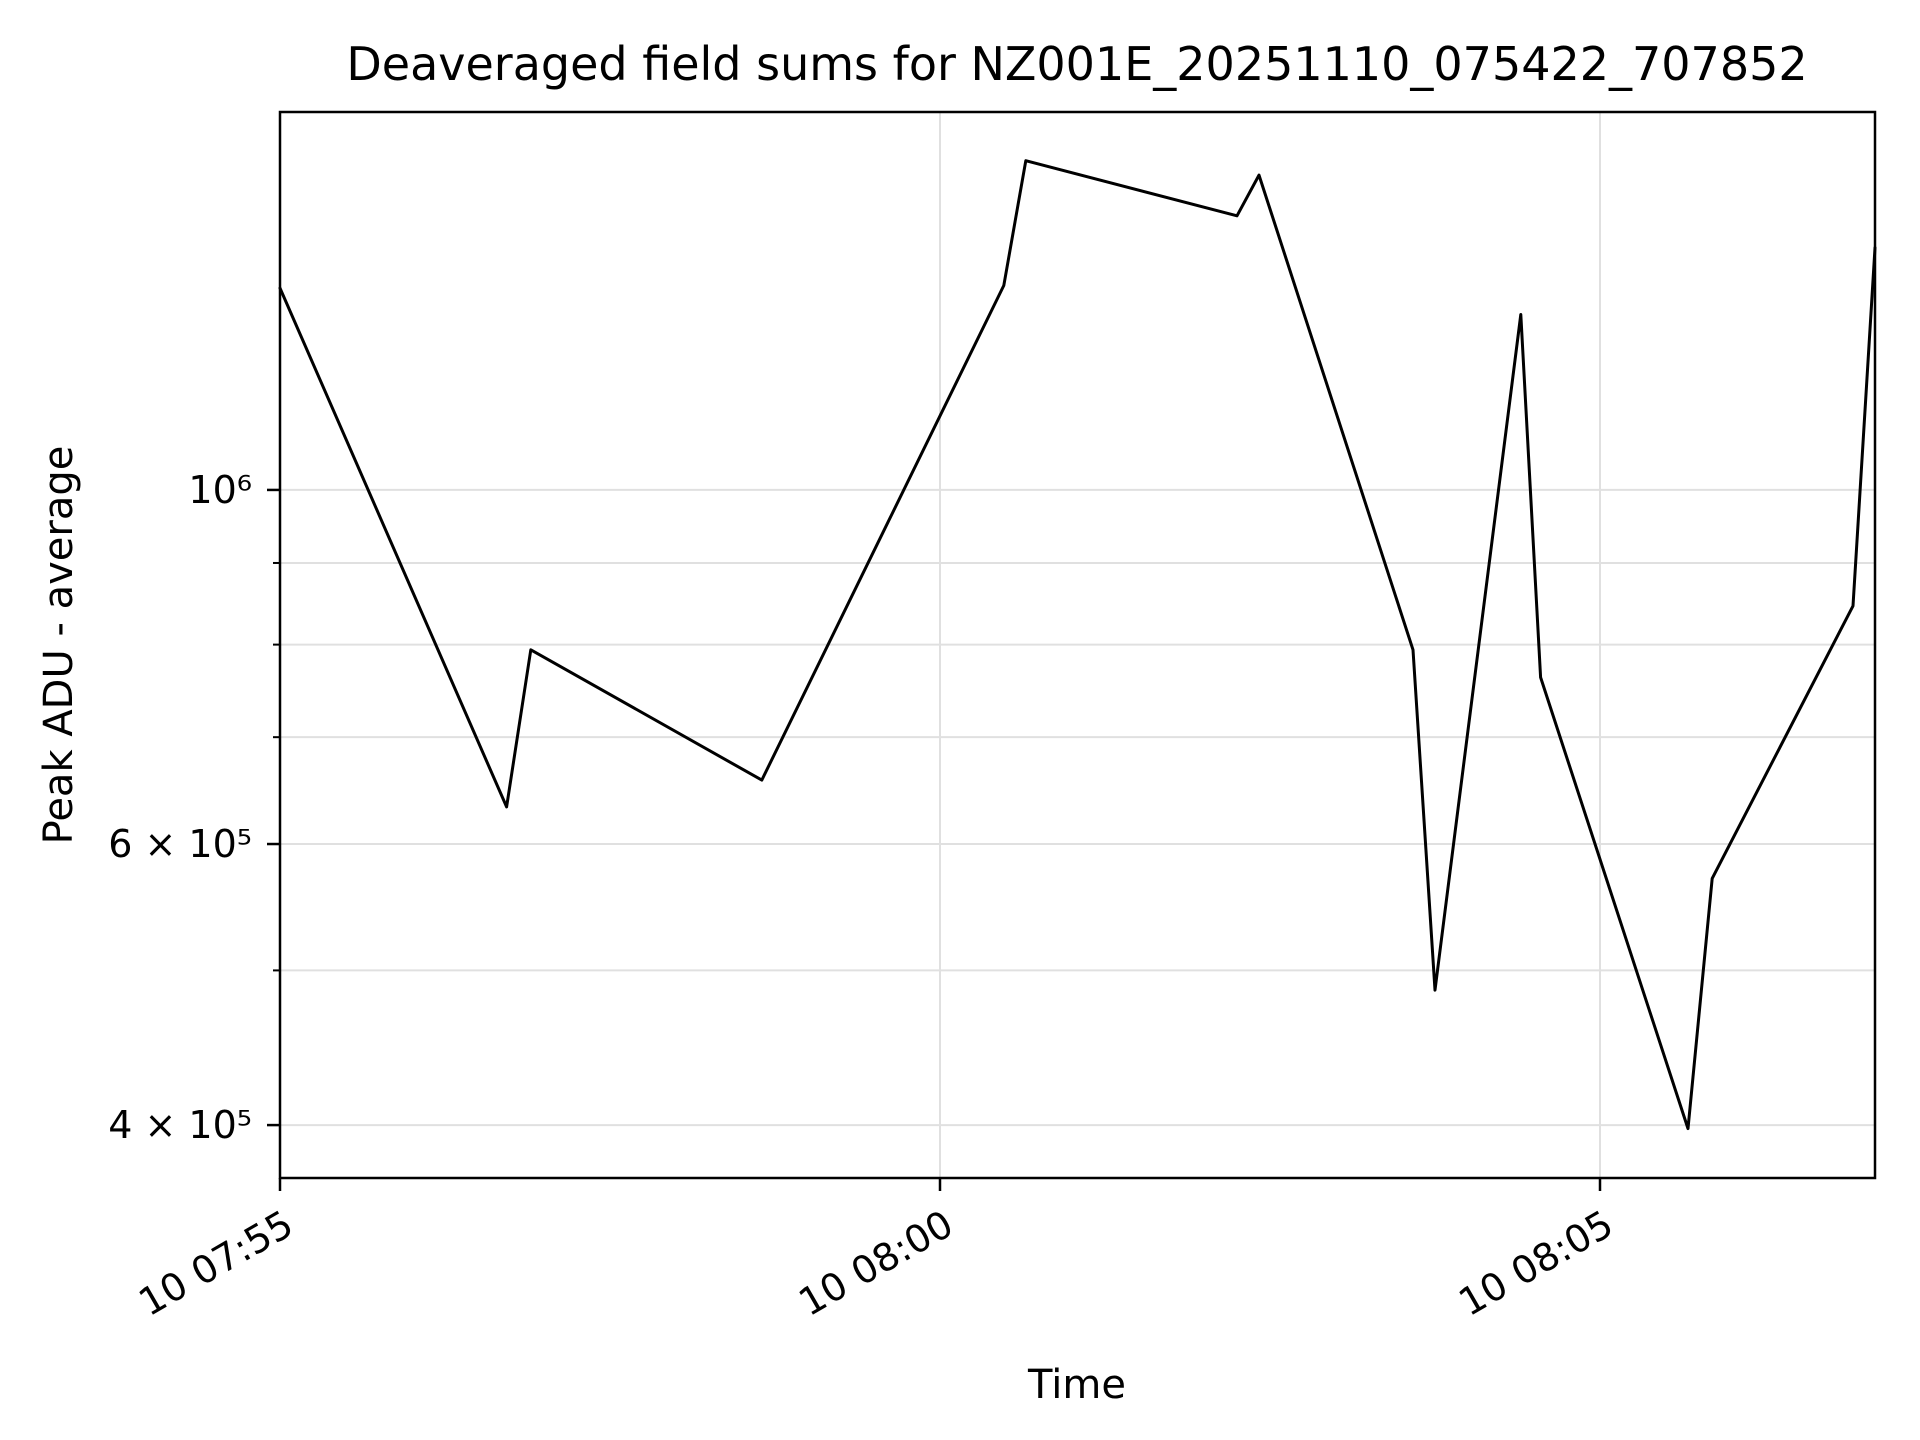 Image resolution: width=1920 pixels, height=1440 pixels. What do you see at coordinates (1076, 1385) in the screenshot?
I see `x-axis-label: Time` at bounding box center [1076, 1385].